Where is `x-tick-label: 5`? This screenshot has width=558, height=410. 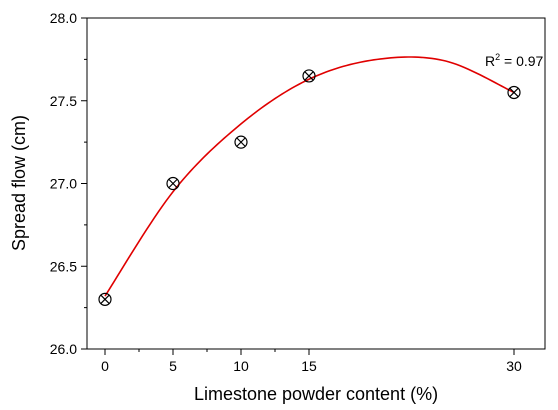
x-tick-label: 5 is located at coordinates (173, 366).